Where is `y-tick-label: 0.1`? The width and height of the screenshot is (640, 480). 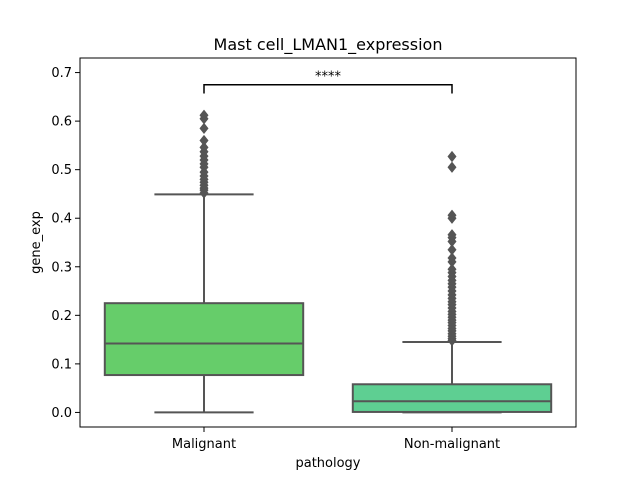 y-tick-label: 0.1 is located at coordinates (61, 364).